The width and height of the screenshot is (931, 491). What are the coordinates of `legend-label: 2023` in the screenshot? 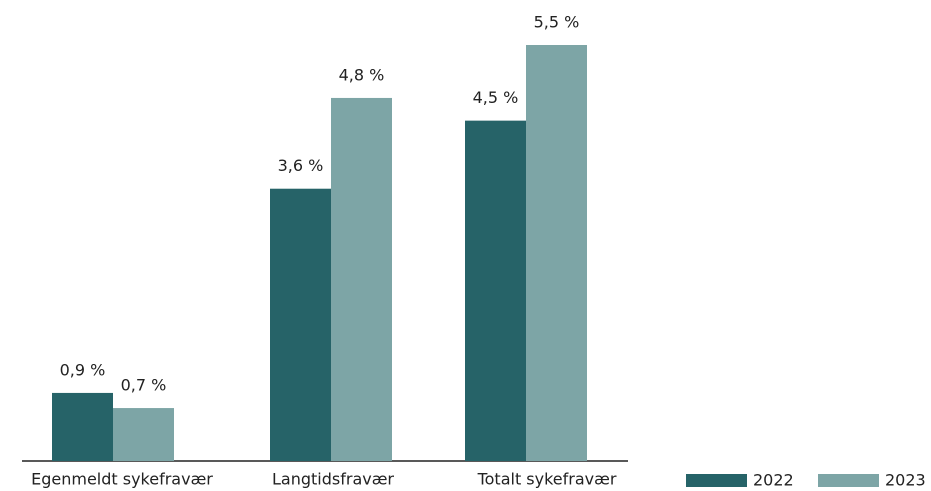 It's located at (905, 480).